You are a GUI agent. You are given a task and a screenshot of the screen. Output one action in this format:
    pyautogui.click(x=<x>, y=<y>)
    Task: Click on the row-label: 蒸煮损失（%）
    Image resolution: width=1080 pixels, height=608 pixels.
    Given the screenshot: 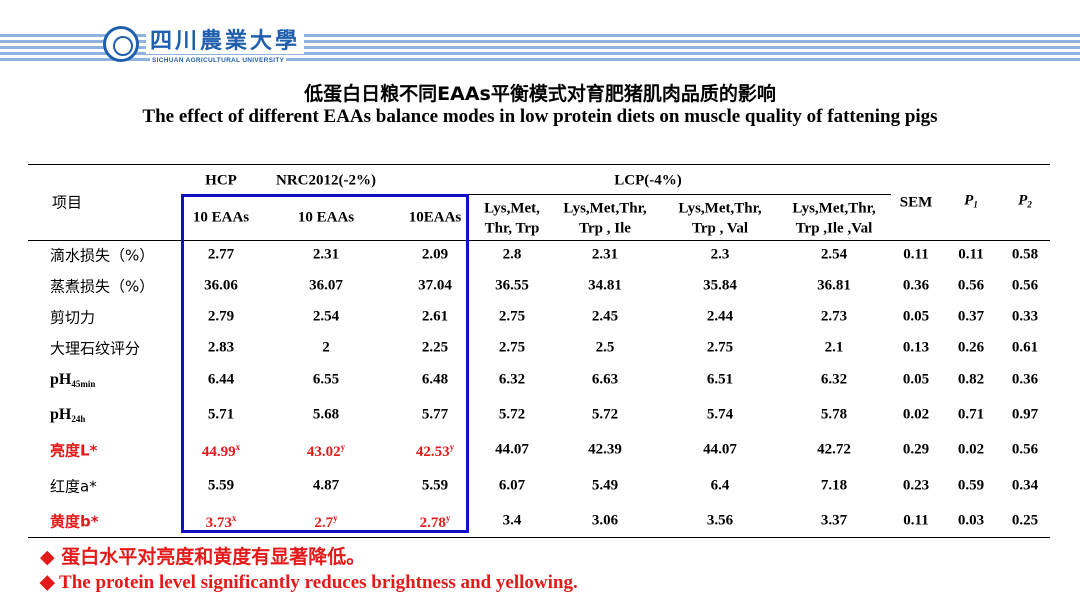 What is the action you would take?
    pyautogui.click(x=102, y=286)
    